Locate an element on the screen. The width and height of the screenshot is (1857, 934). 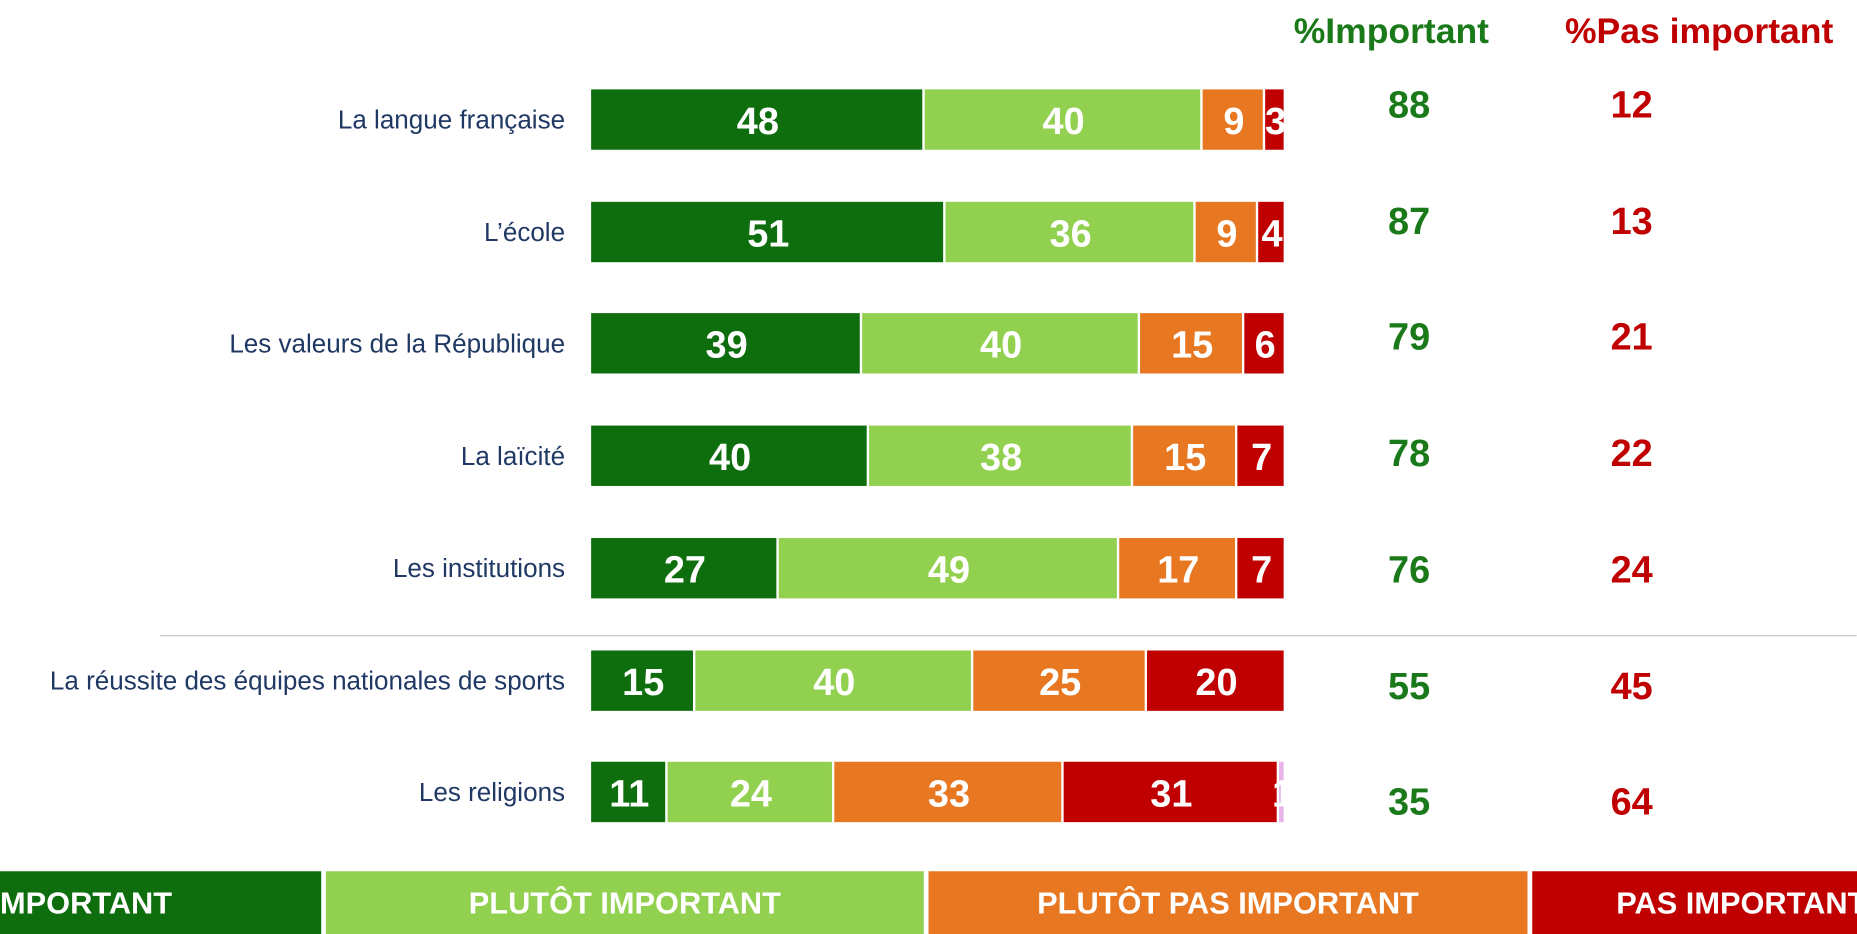
total-header: %Important is located at coordinates (1391, 31).